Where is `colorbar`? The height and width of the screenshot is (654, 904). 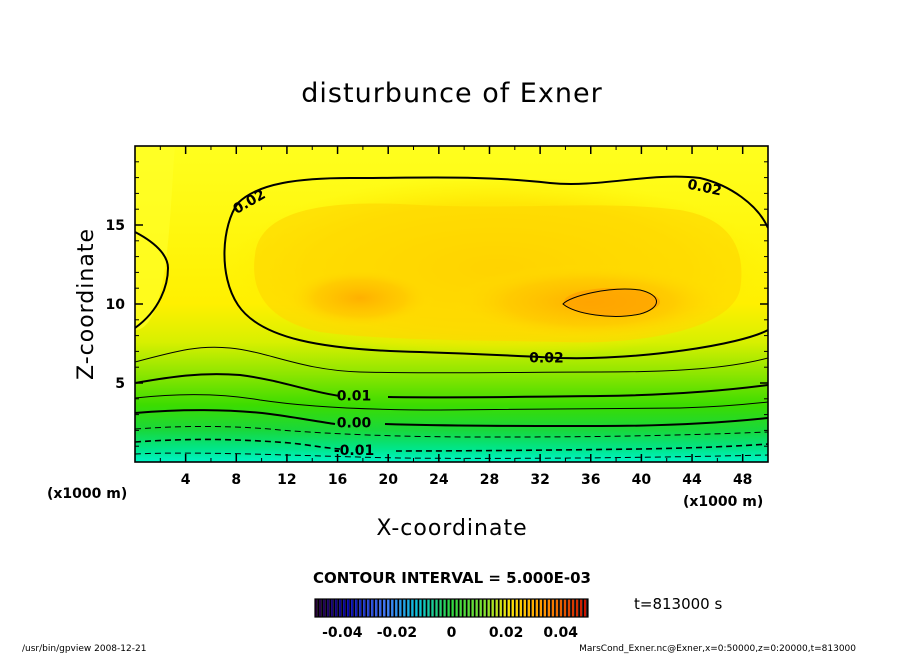
colorbar is located at coordinates (451, 608).